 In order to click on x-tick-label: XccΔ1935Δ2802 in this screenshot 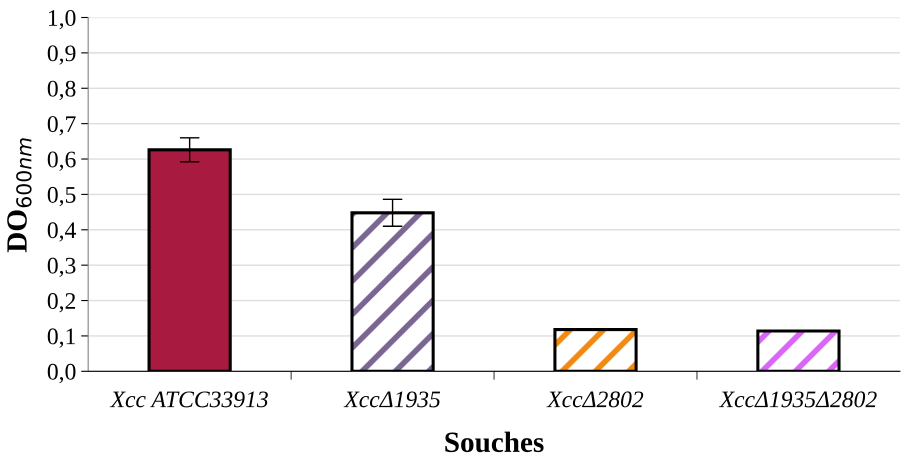, I will do `click(797, 399)`.